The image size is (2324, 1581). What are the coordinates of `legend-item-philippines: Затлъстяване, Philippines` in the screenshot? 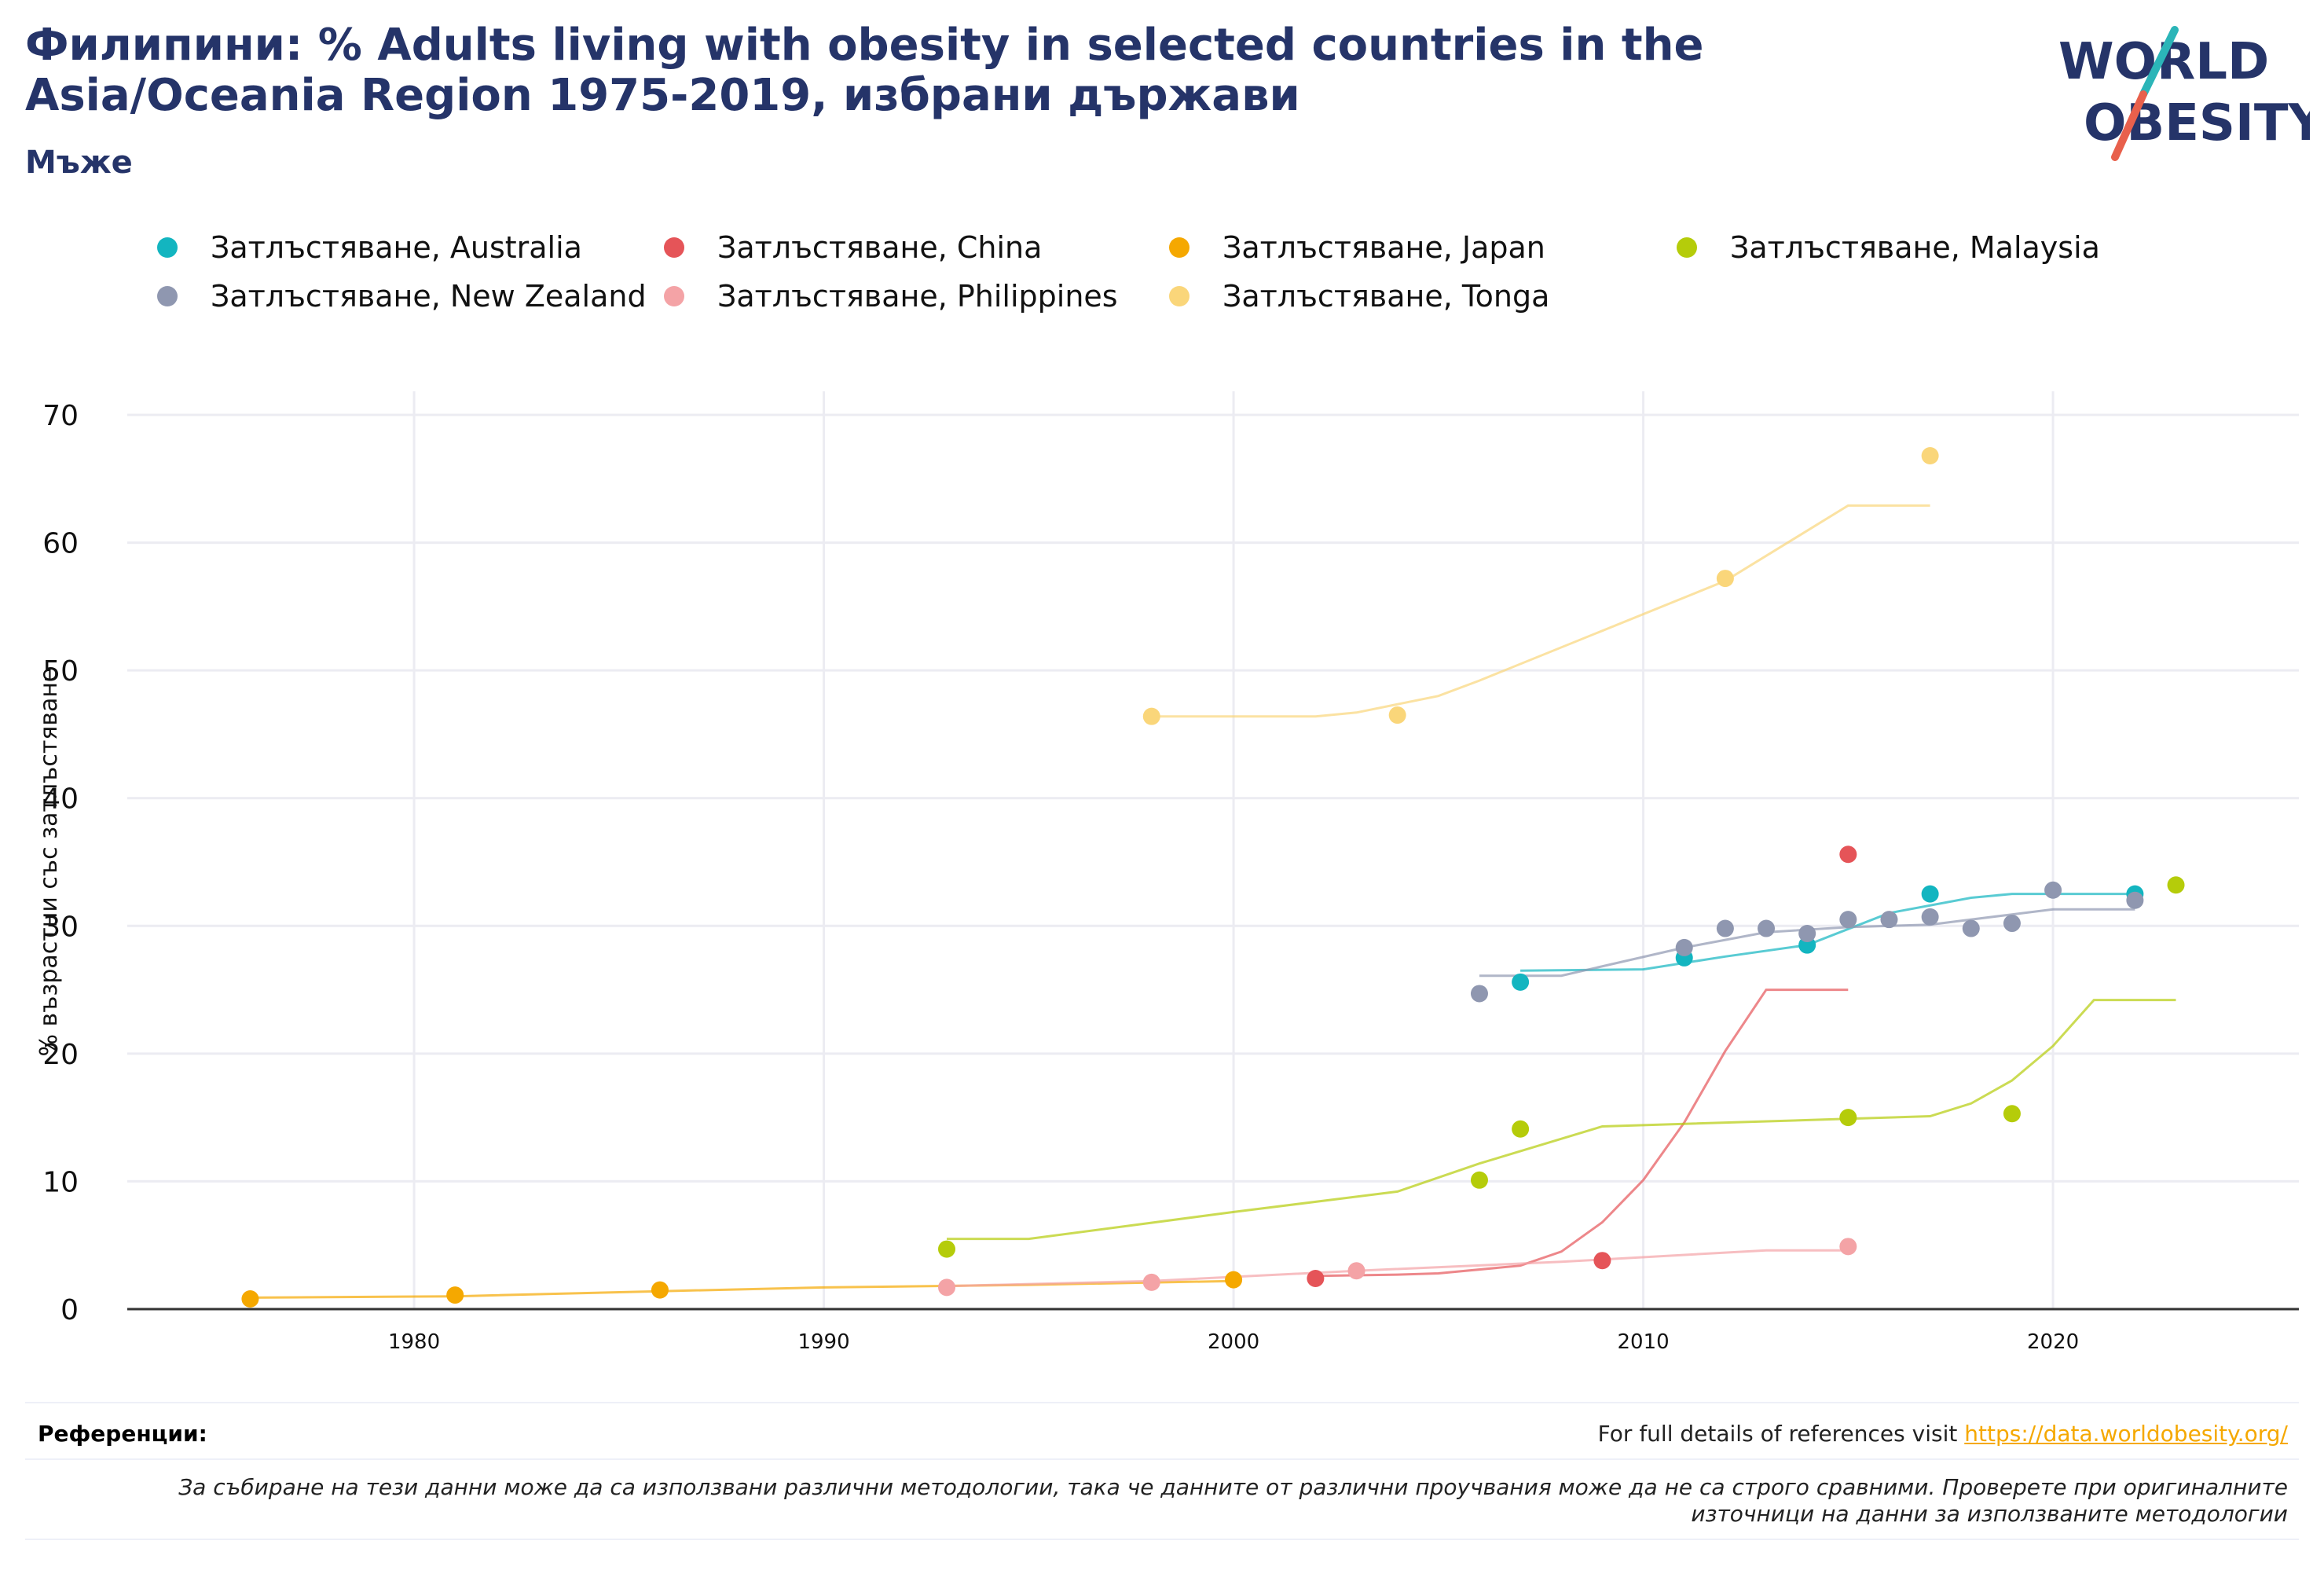 It's located at (891, 297).